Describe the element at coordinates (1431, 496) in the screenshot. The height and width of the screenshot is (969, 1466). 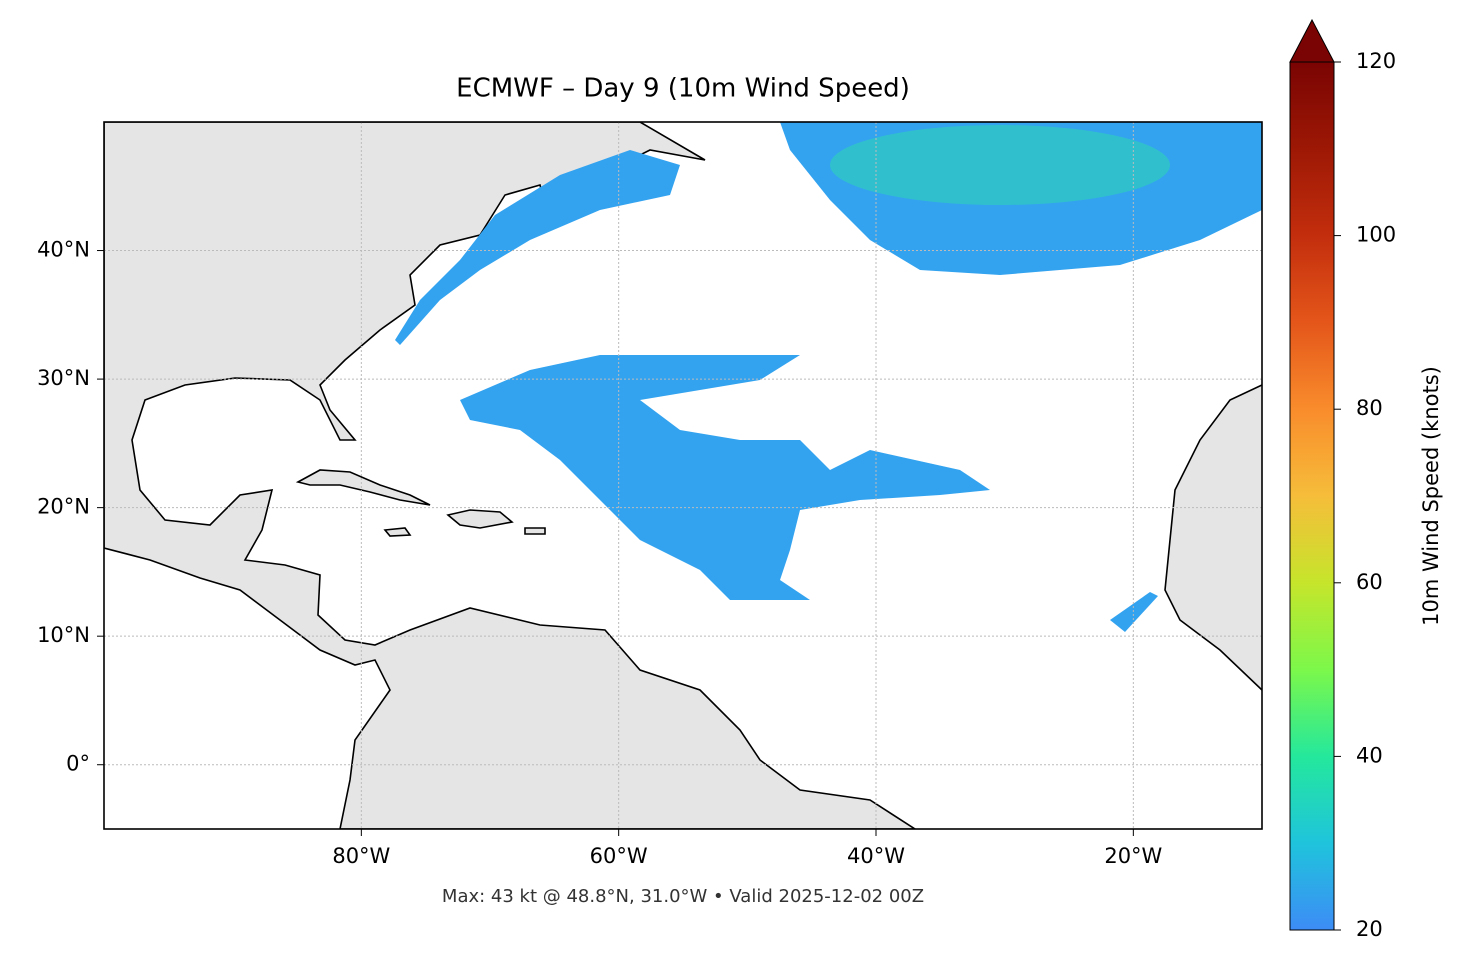
I see `colorbar-label: 10m Wind Speed (knots)` at that location.